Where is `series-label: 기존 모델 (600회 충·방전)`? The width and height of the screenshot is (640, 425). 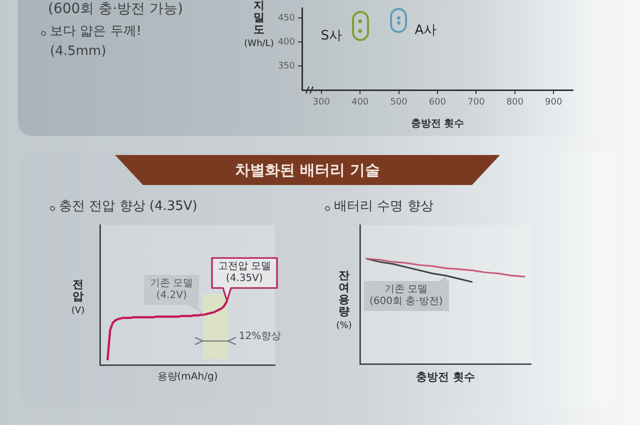 series-label: 기존 모델 (600회 충·방전) is located at coordinates (406, 295).